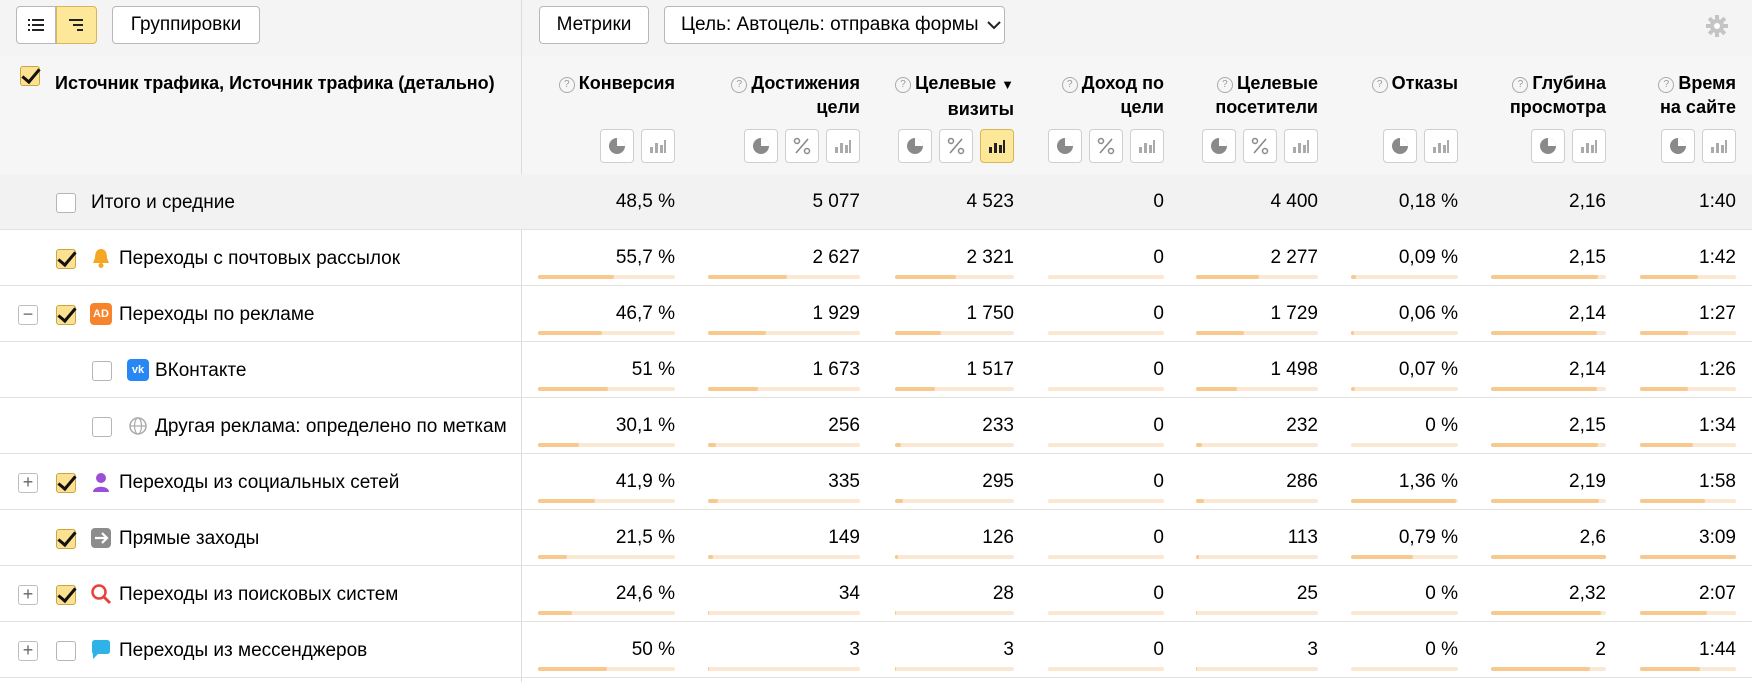 This screenshot has width=1752, height=682. I want to click on settings-button, so click(1717, 26).